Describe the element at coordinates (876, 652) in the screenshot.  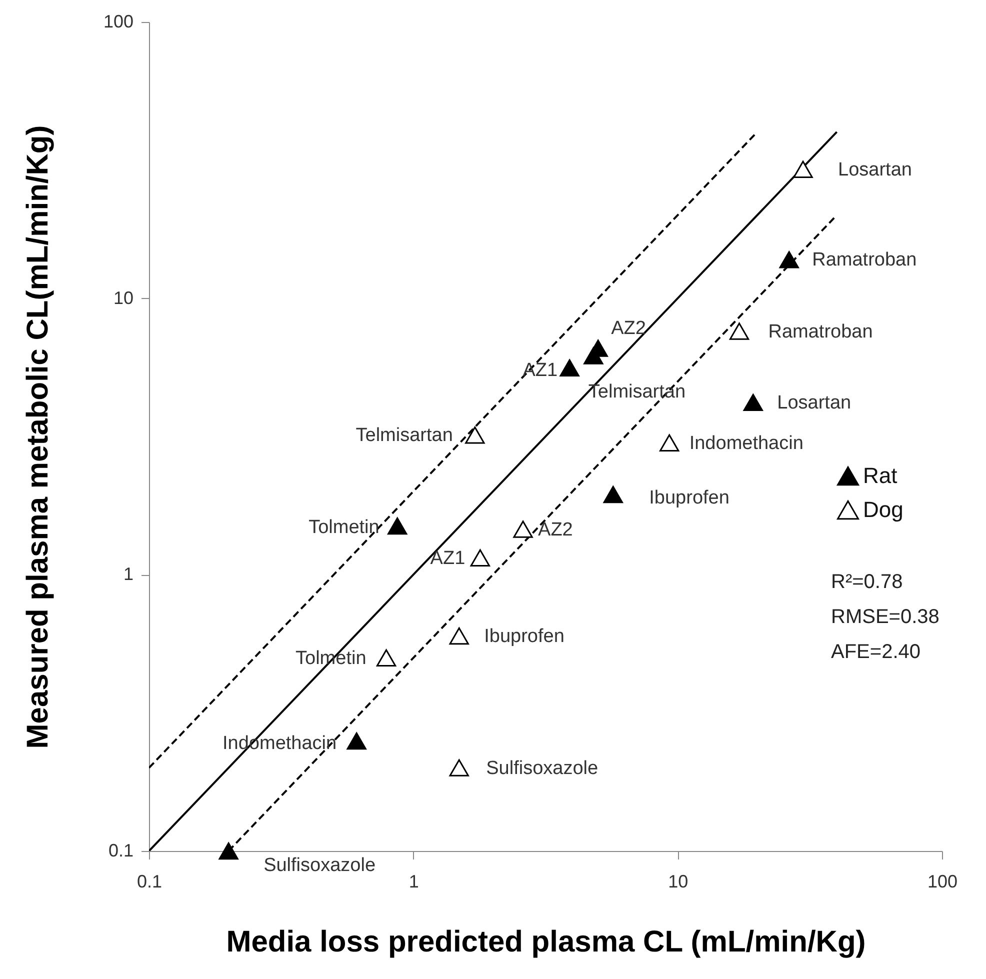
I see `annotation: AFE=2.40` at that location.